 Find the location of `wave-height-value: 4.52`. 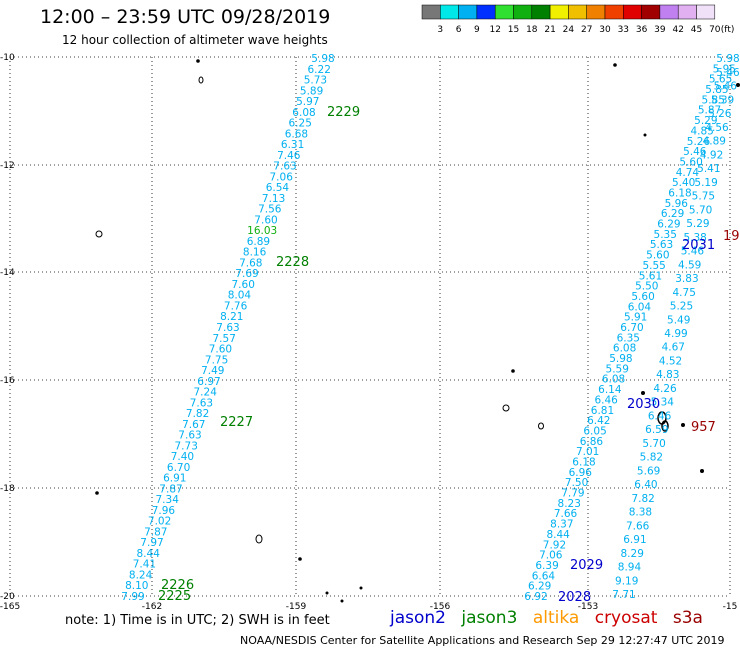

wave-height-value: 4.52 is located at coordinates (670, 361).